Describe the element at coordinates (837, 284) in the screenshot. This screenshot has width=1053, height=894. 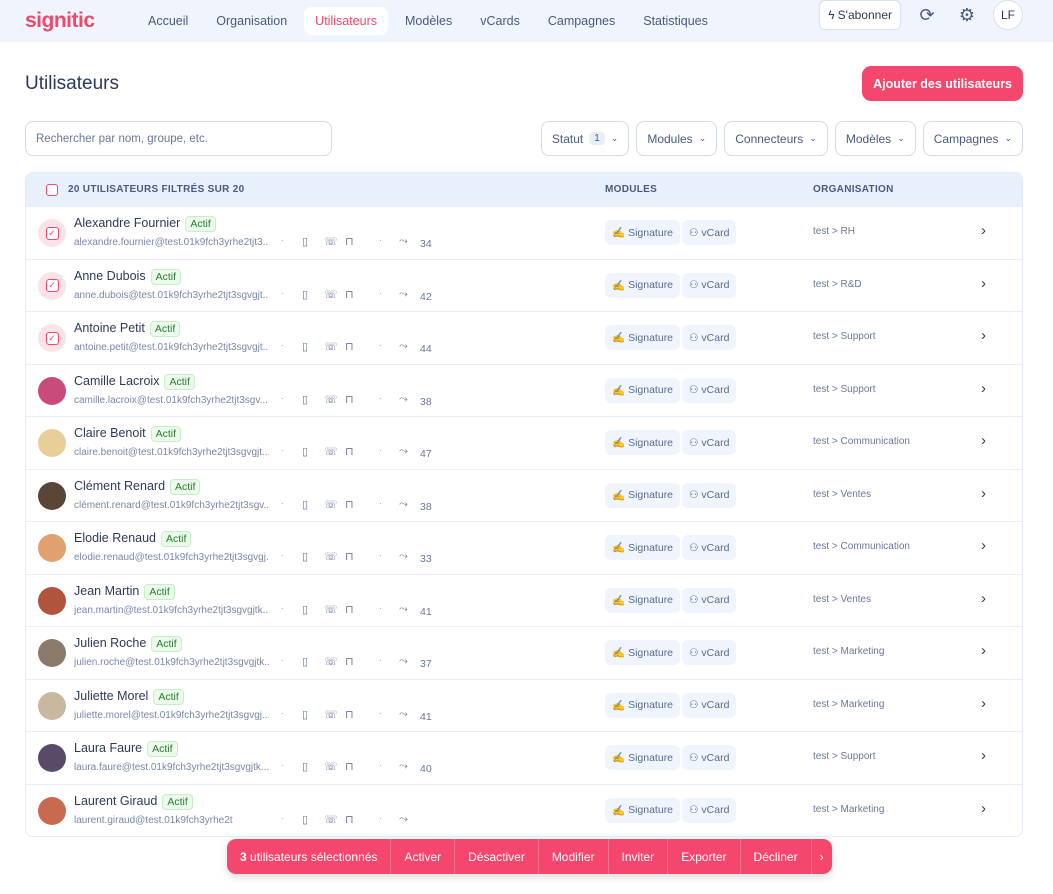
I see `organisation-path: test > R&D` at that location.